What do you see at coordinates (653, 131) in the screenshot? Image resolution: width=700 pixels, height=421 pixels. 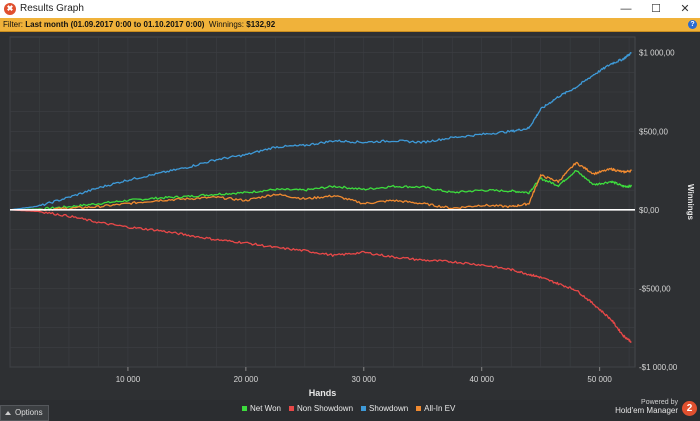 I see `y-tick-label: $500,00` at bounding box center [653, 131].